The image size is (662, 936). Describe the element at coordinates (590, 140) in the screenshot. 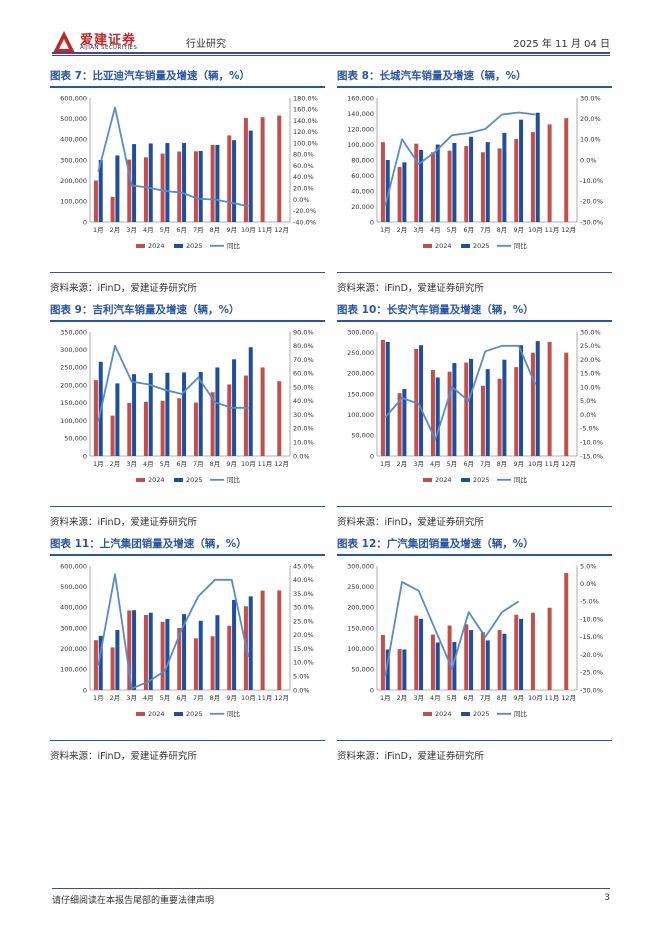

I see `y-right-tick-label: 10.0%` at that location.